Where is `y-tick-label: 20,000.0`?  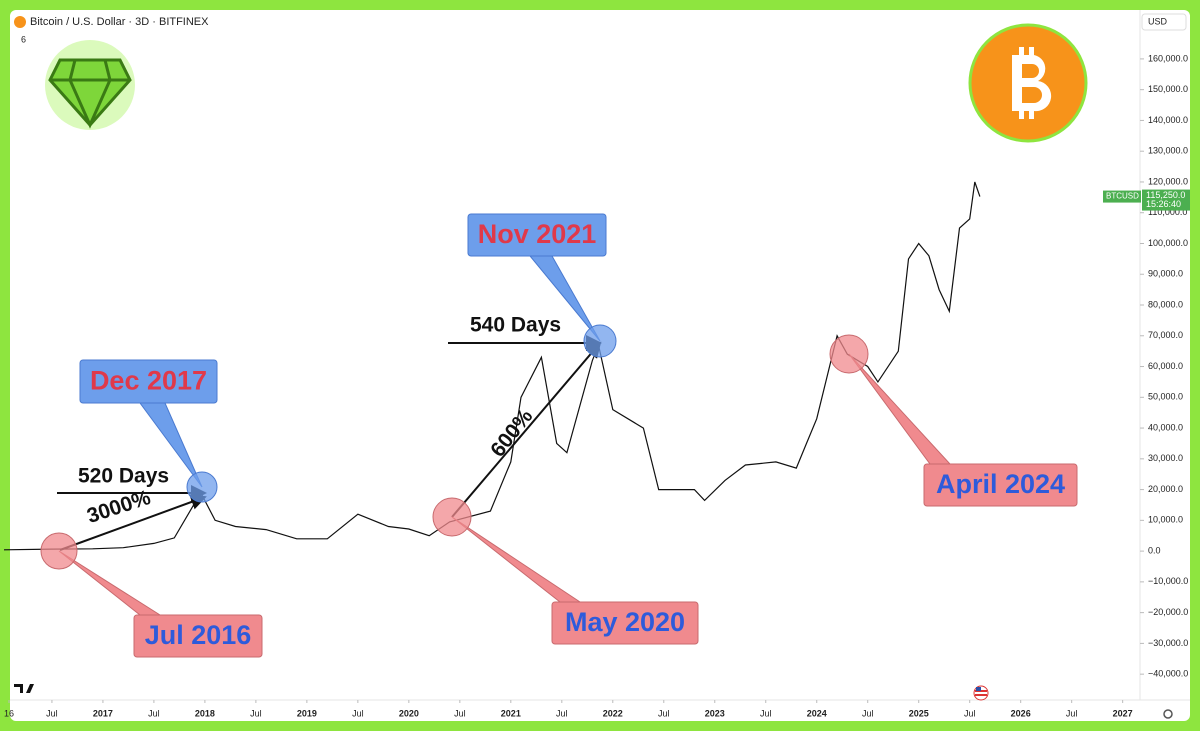 y-tick-label: 20,000.0 is located at coordinates (1165, 489).